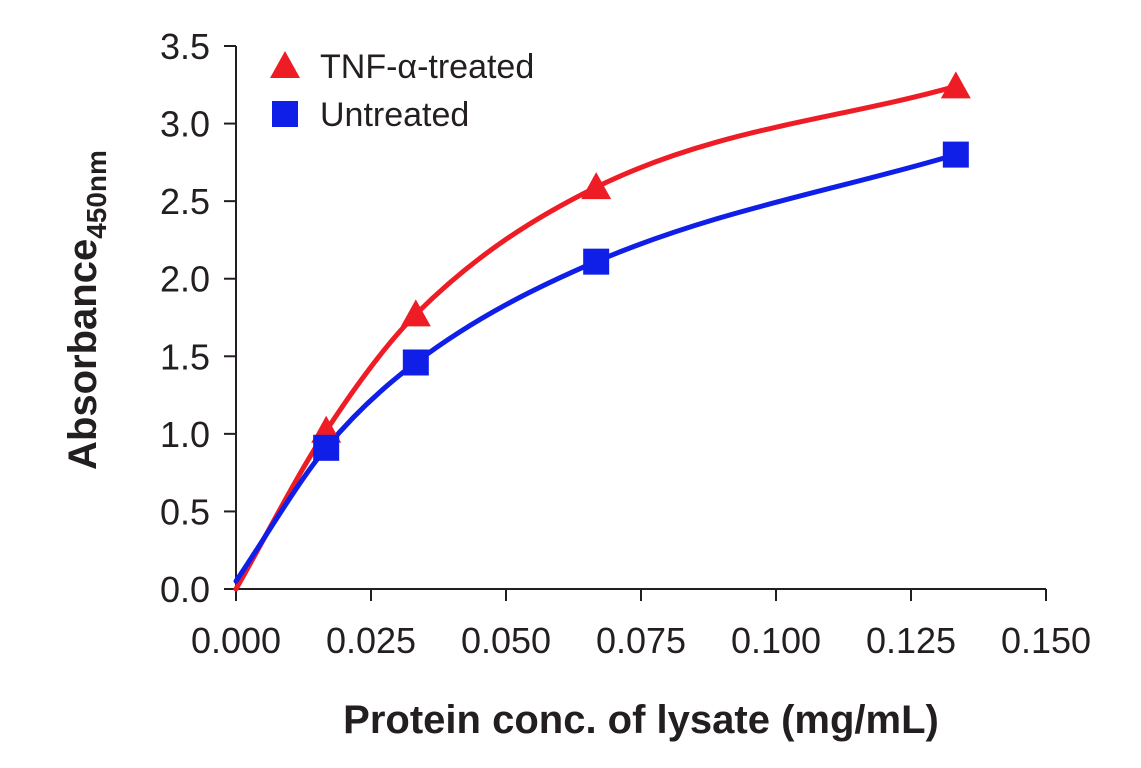  What do you see at coordinates (402, 91) in the screenshot?
I see `legend: TNF-α-treated Untreated` at bounding box center [402, 91].